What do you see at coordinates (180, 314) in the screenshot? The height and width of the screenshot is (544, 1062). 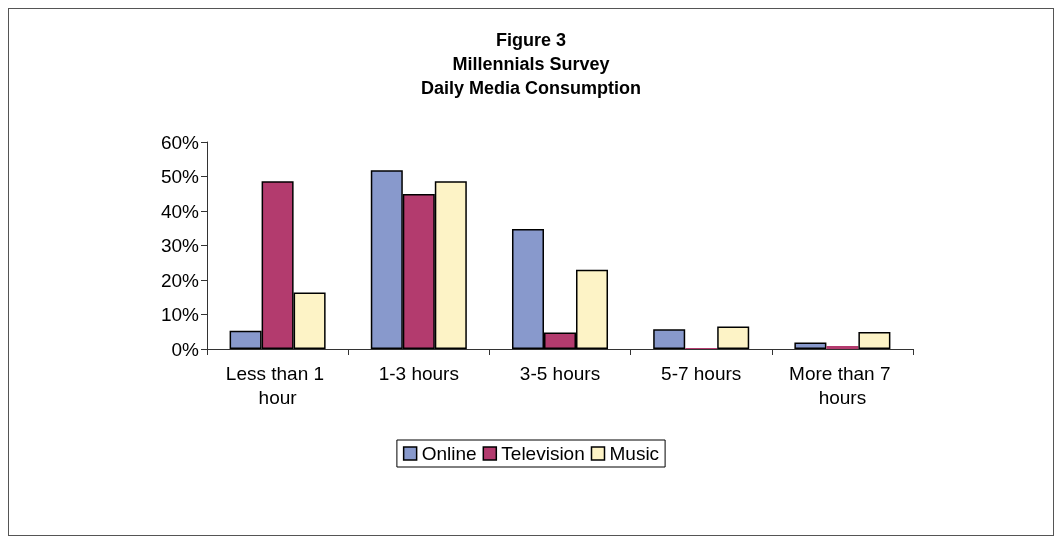 I see `y-tick-label: 10%` at bounding box center [180, 314].